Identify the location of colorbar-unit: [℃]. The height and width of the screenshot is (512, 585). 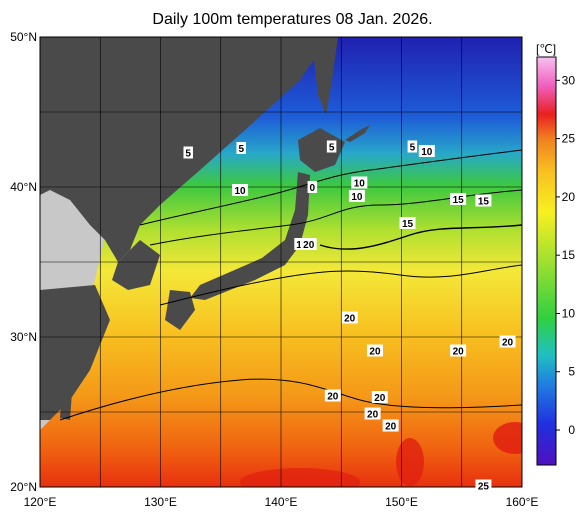
(546, 49).